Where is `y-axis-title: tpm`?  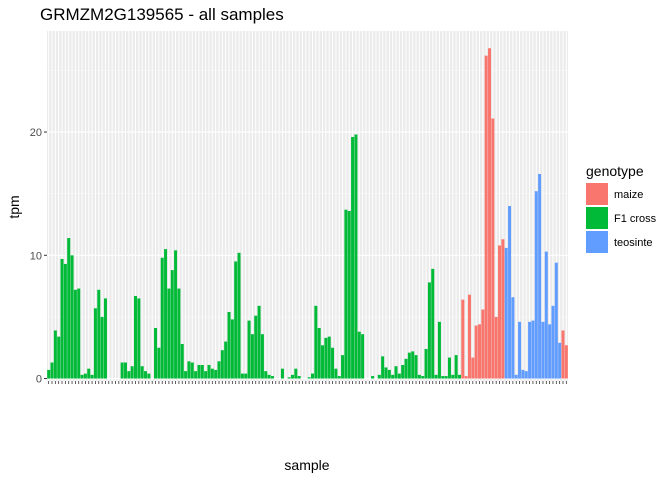
y-axis-title: tpm is located at coordinates (14, 206).